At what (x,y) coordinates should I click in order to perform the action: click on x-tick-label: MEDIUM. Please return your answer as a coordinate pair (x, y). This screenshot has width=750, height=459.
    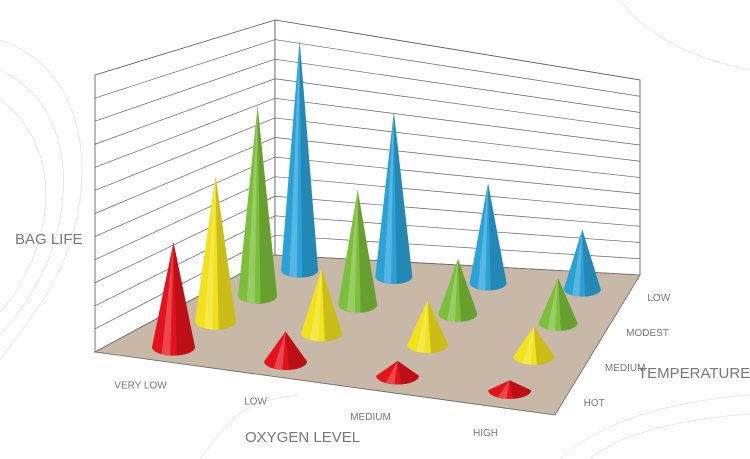
    Looking at the image, I should click on (370, 417).